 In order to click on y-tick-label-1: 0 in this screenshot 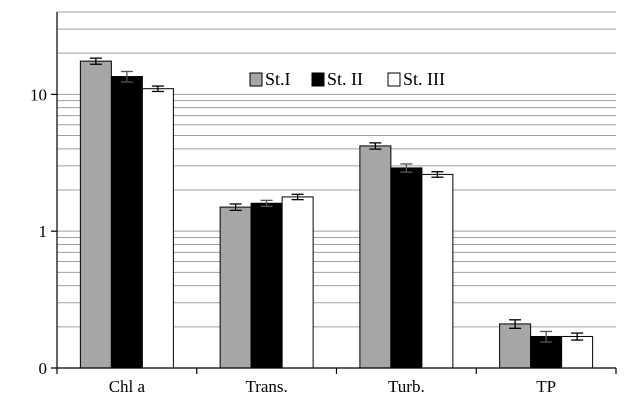, I will do `click(43, 368)`.